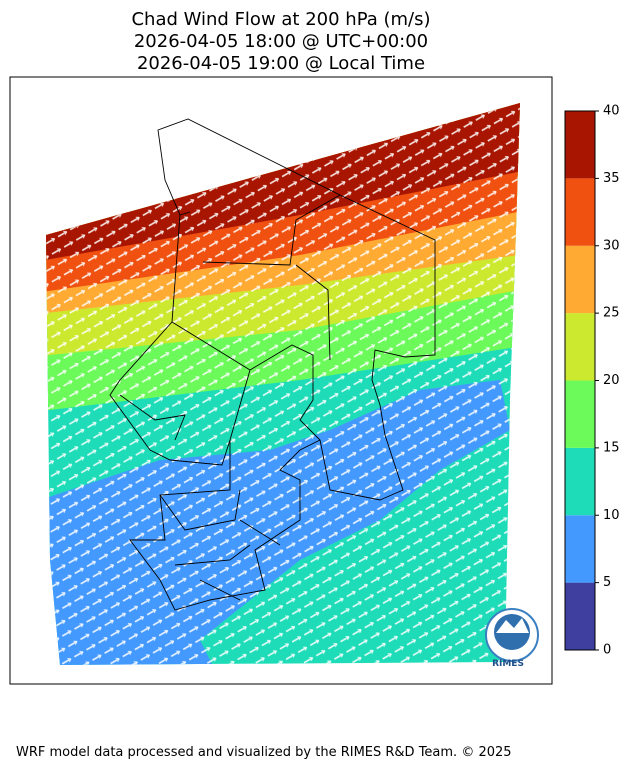 The height and width of the screenshot is (769, 629). Describe the element at coordinates (607, 582) in the screenshot. I see `colorbar-tick-label: 5` at that location.